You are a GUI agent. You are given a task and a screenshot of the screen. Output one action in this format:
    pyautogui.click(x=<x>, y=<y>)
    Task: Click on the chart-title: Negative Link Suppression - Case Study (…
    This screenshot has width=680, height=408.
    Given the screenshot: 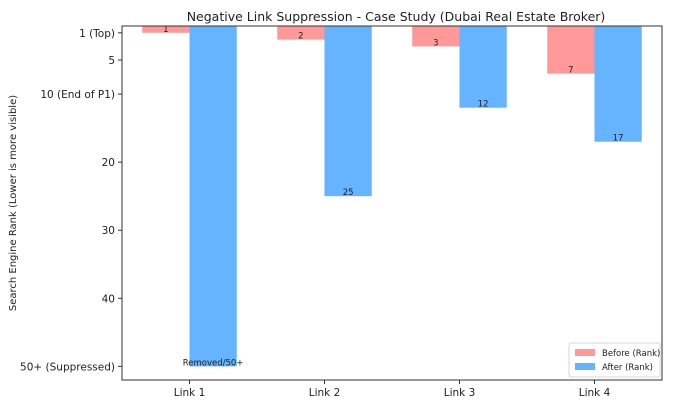 What is the action you would take?
    pyautogui.click(x=396, y=16)
    